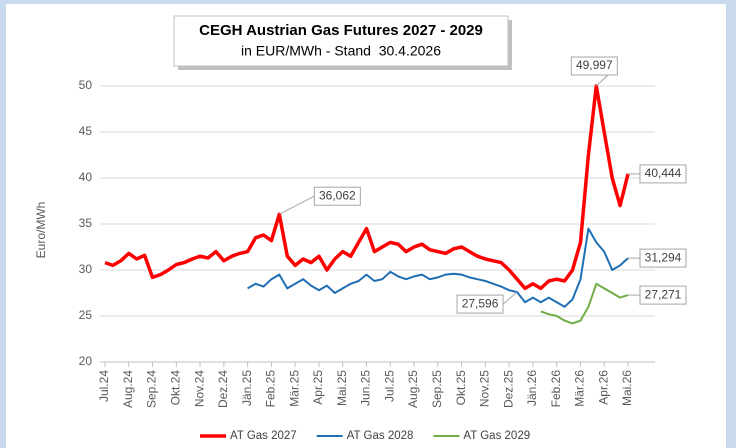  I want to click on x-tick-label: Okt.24, so click(175, 388).